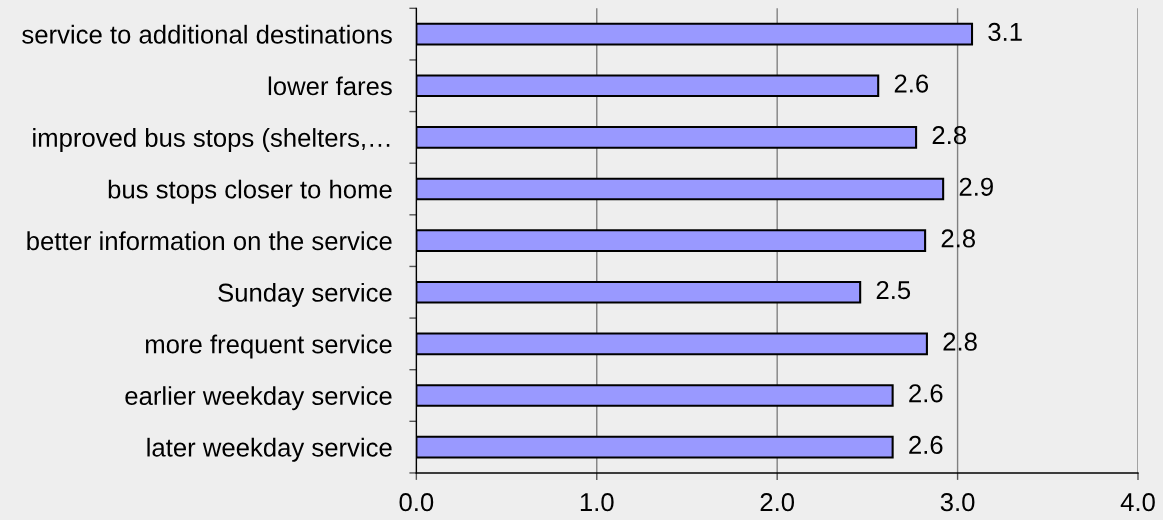 Image resolution: width=1163 pixels, height=520 pixels. What do you see at coordinates (957, 502) in the screenshot?
I see `x-tick-label: 3.0` at bounding box center [957, 502].